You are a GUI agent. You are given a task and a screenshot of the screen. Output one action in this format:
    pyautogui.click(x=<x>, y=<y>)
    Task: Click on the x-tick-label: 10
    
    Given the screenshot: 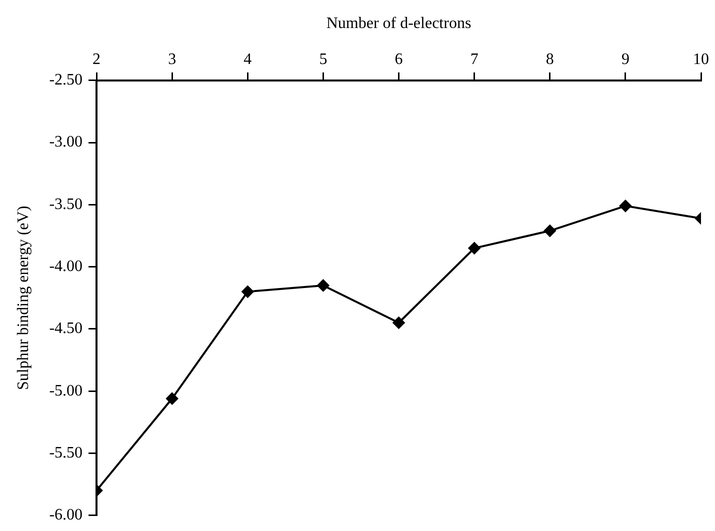 What is the action you would take?
    pyautogui.click(x=701, y=59)
    